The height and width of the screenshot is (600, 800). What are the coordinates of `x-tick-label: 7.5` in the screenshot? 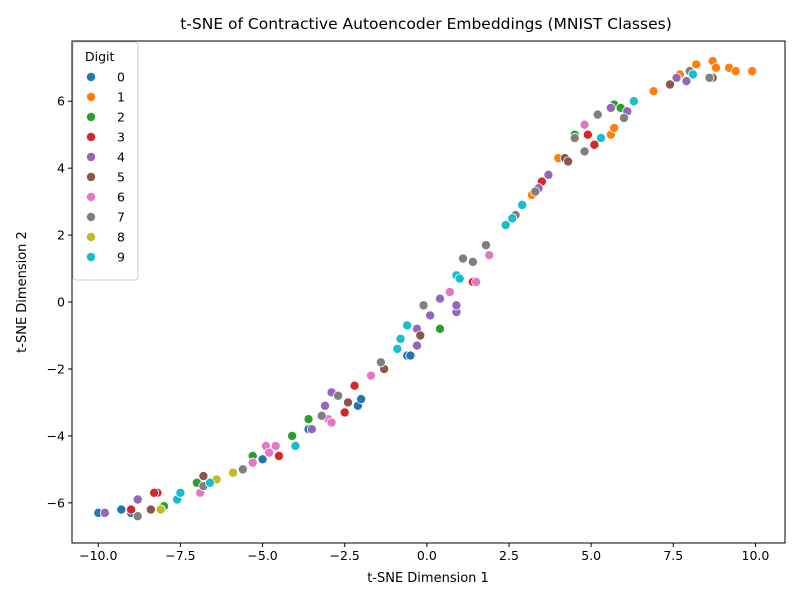 It's located at (673, 555).